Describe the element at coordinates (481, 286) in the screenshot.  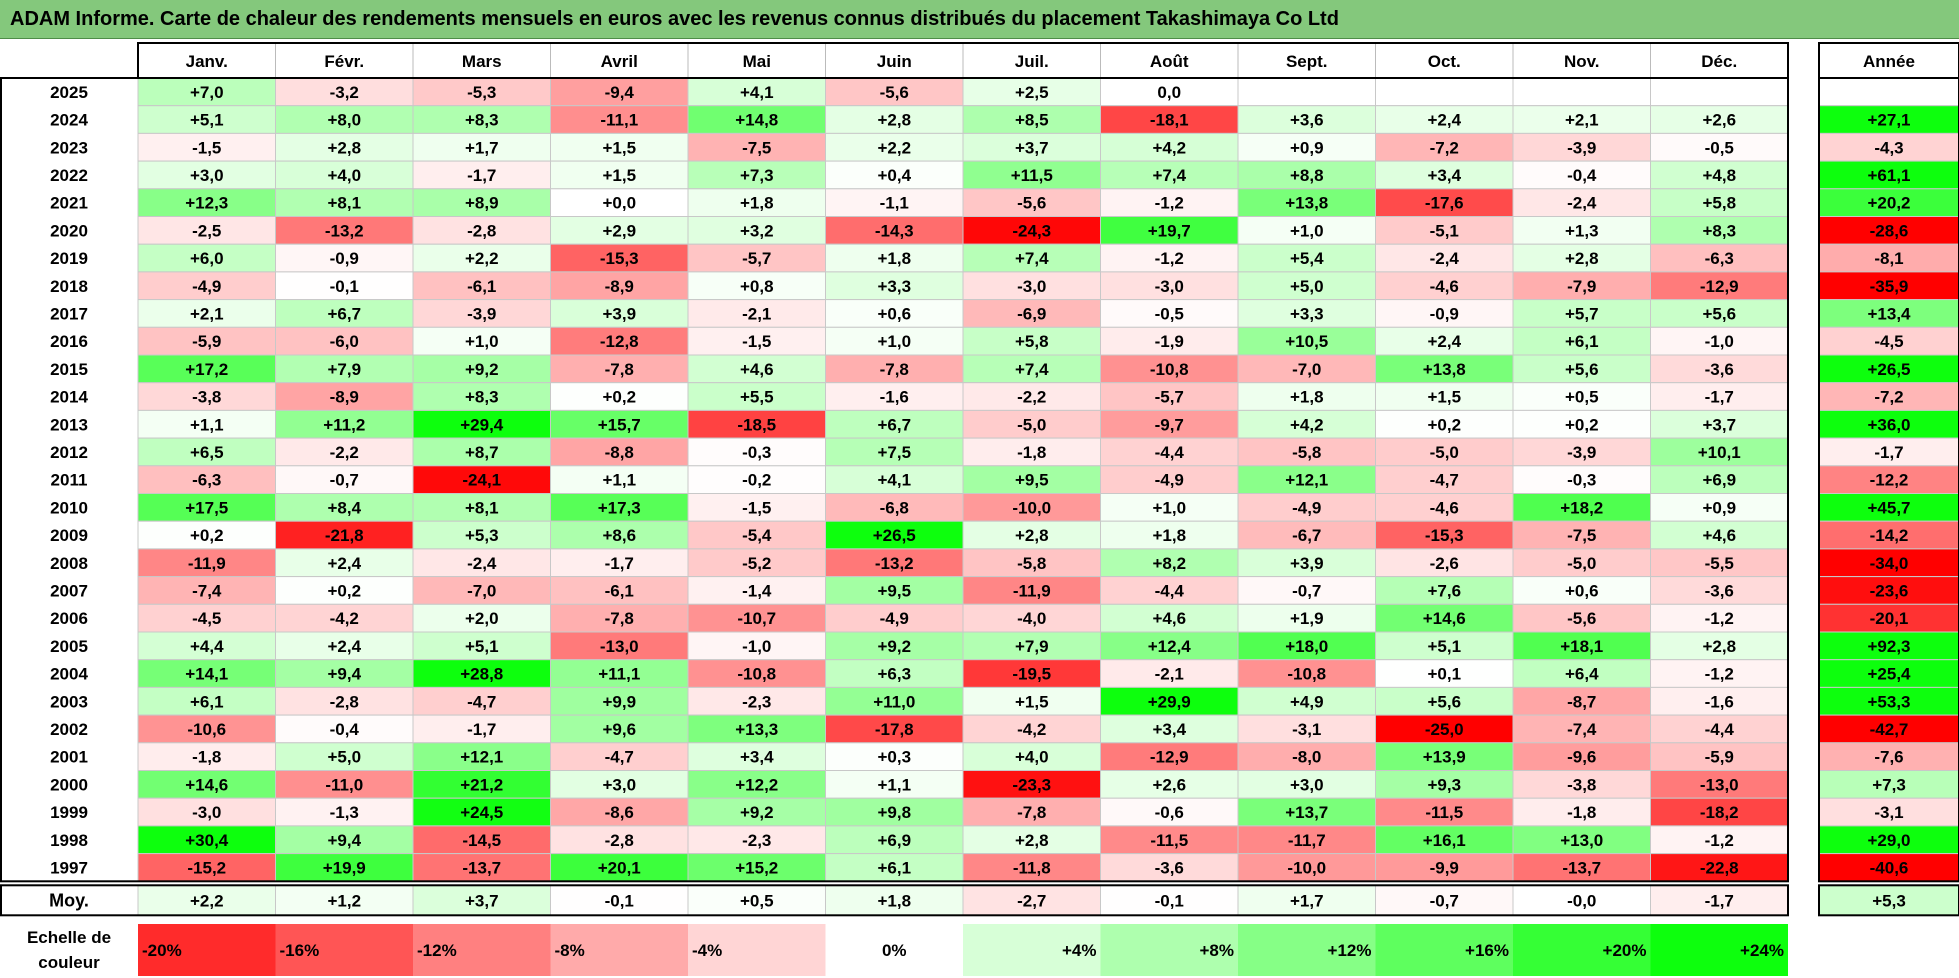
I see `heatmap-cell-value: -6,1` at that location.